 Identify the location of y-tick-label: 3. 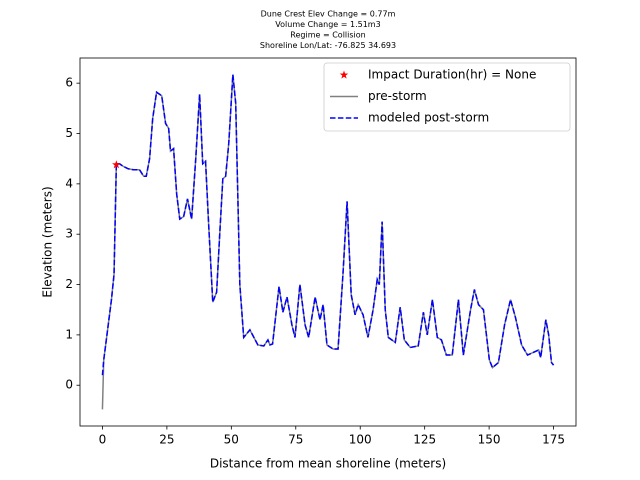
(69, 234).